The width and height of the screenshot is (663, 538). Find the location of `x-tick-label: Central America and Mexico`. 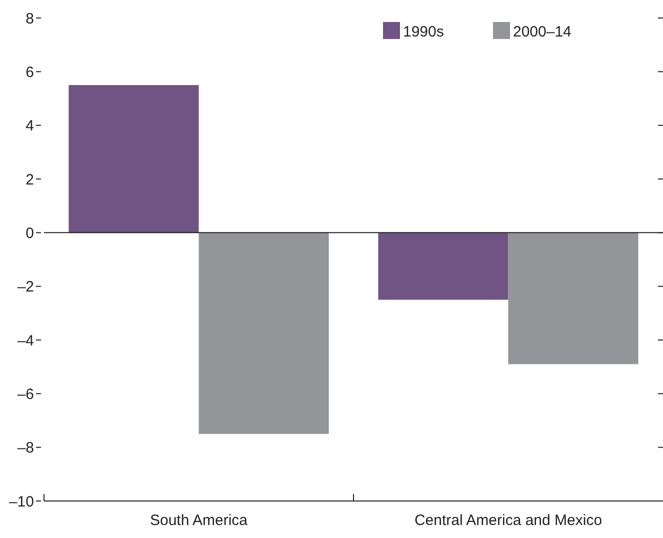

x-tick-label: Central America and Mexico is located at coordinates (508, 520).